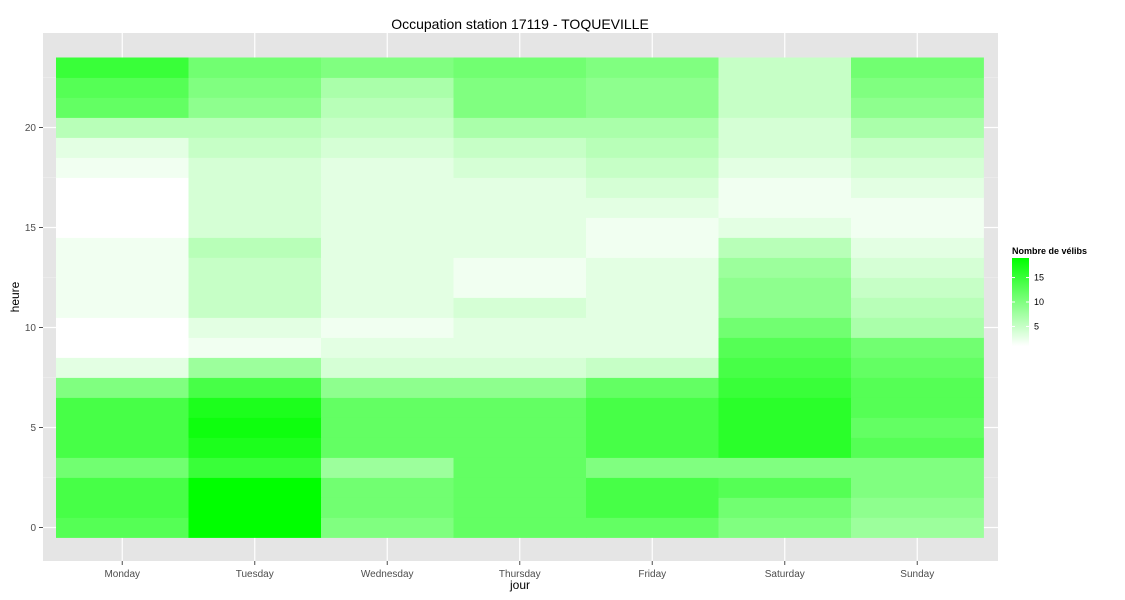  Describe the element at coordinates (1039, 278) in the screenshot. I see `legend-tick-label: 15` at that location.